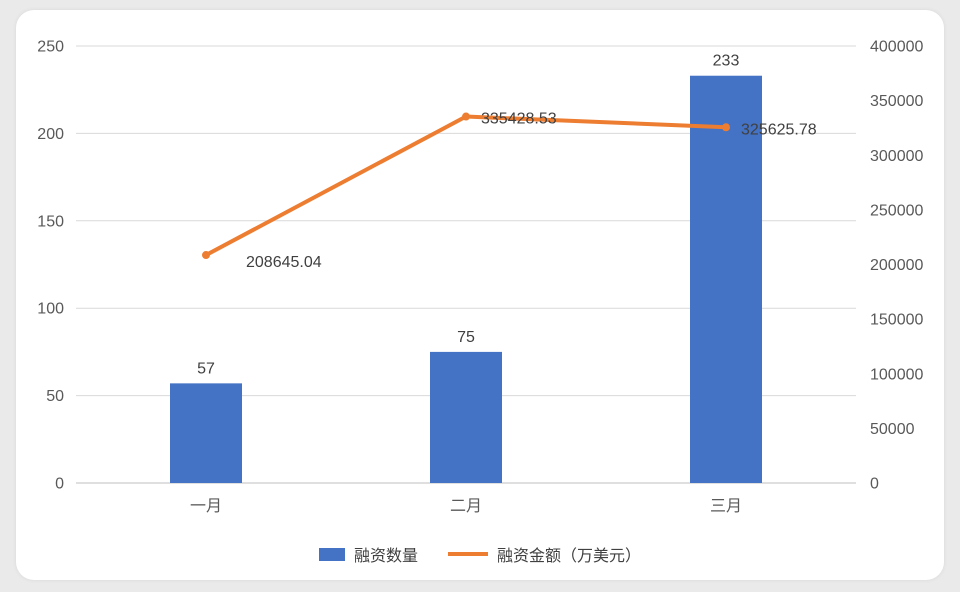 This screenshot has width=960, height=592. Describe the element at coordinates (50, 47) in the screenshot. I see `left-axis-tick-label: 250` at that location.